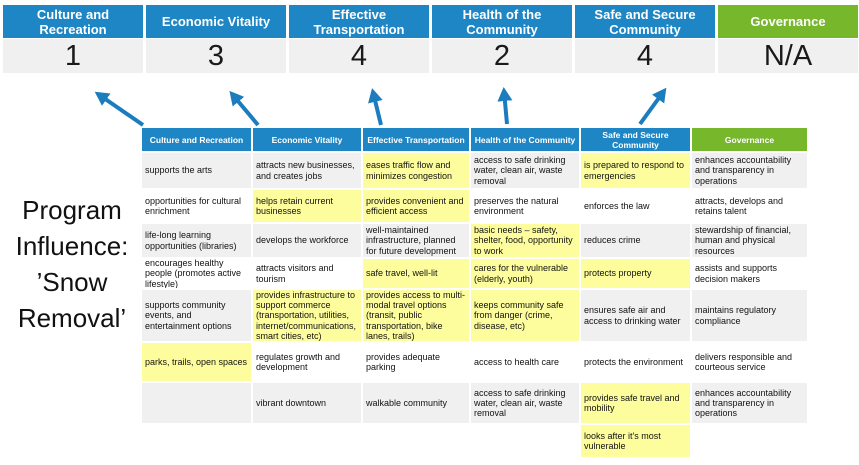 This screenshot has width=859, height=465. What do you see at coordinates (307, 403) in the screenshot?
I see `matrix-cell: vibrant downtown` at bounding box center [307, 403].